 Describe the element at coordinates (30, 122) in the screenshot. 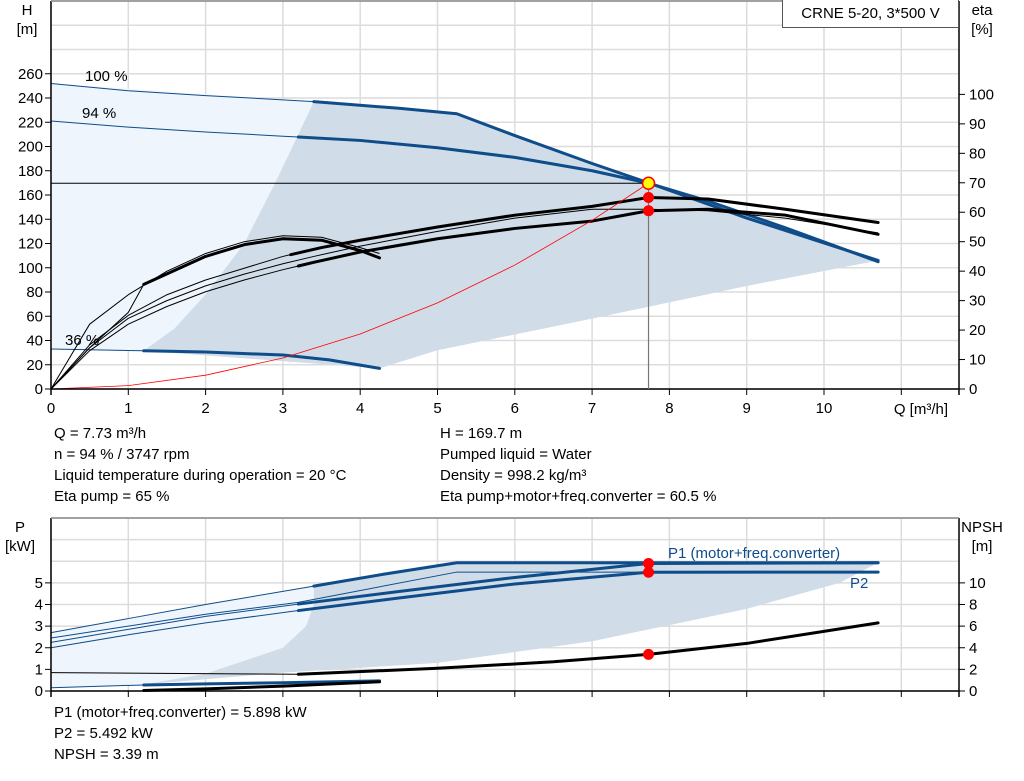

I see `y-tick-label: 220` at that location.